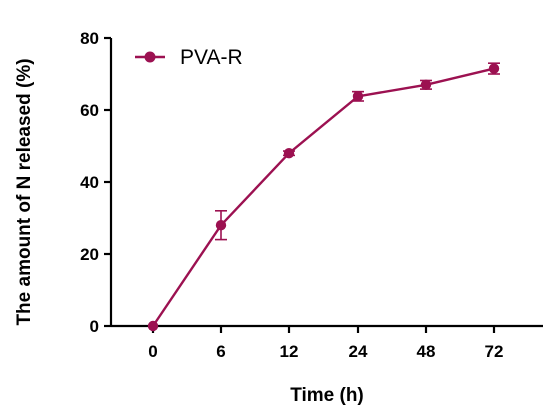 This screenshot has width=550, height=413. I want to click on x-axis: 0 6 12 24 48 72, so click(327, 342).